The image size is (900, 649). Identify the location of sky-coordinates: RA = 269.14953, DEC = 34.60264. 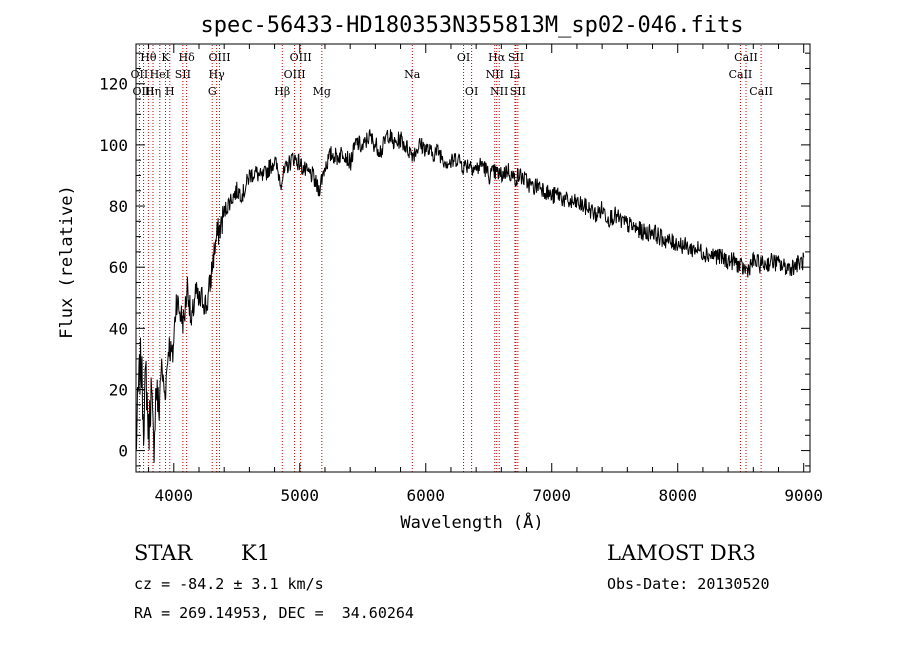
(274, 613).